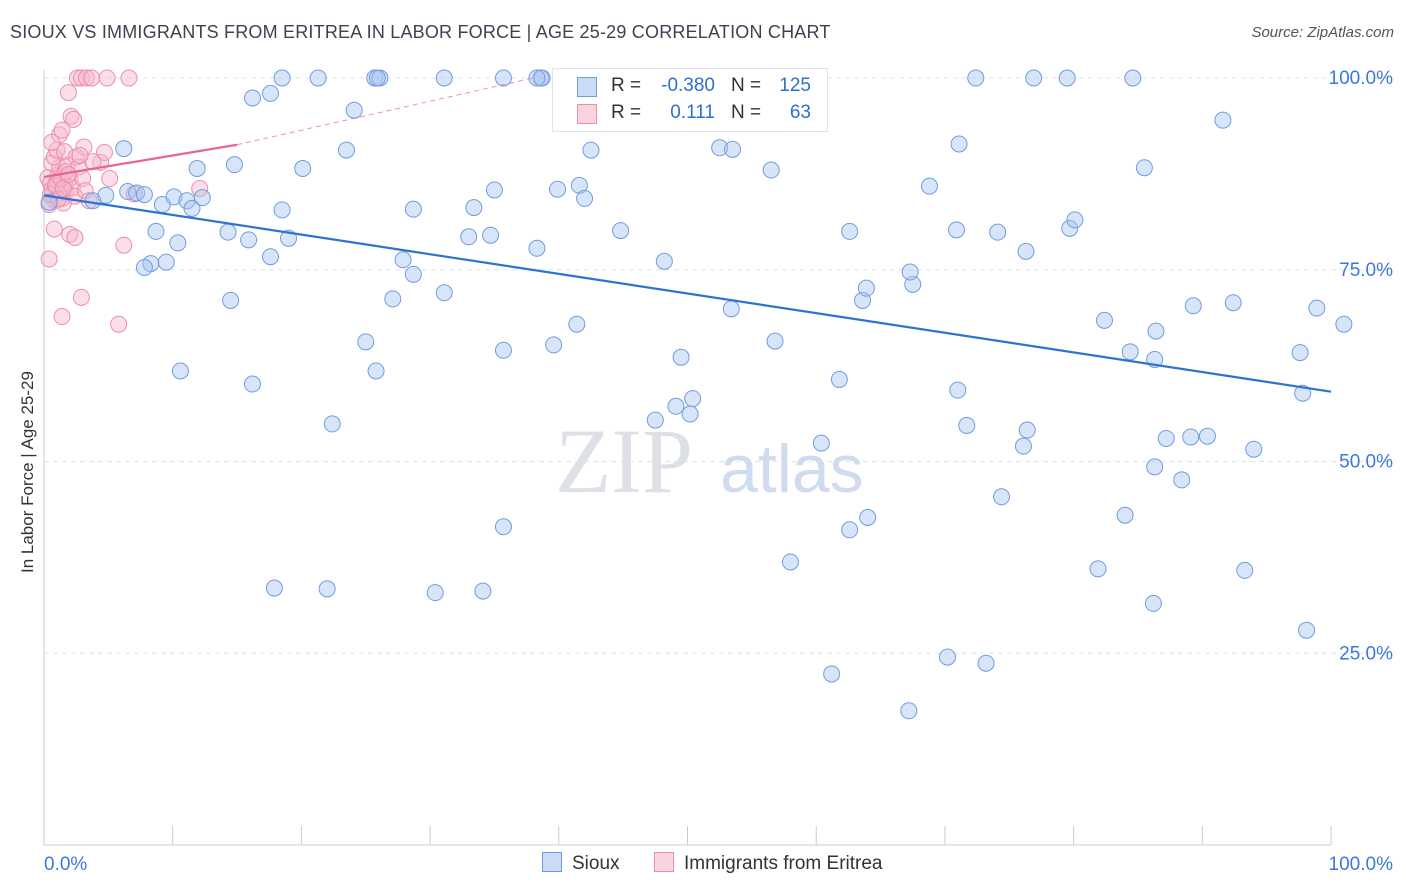 This screenshot has width=1406, height=892. I want to click on watermark-atlas: atlas, so click(792, 469).